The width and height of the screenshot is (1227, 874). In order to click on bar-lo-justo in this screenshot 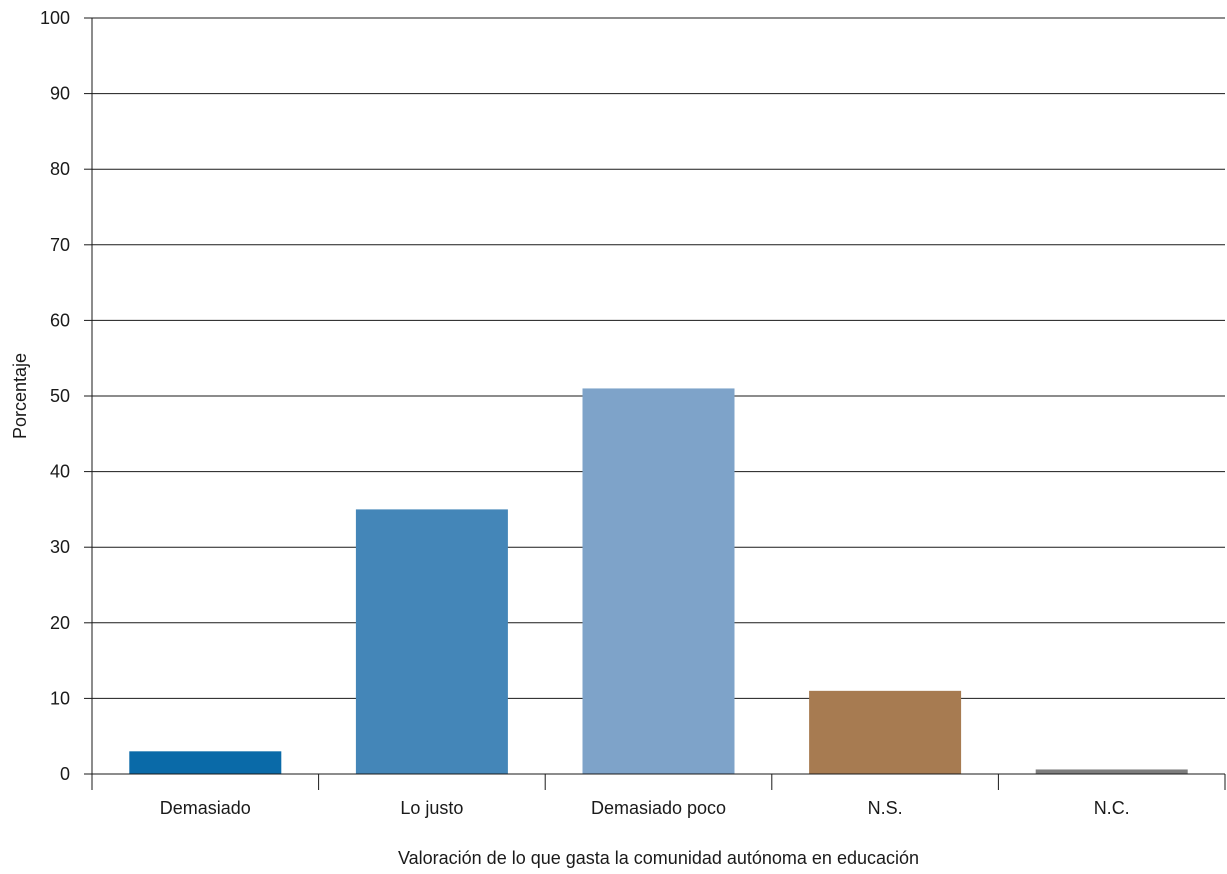, I will do `click(431, 641)`.